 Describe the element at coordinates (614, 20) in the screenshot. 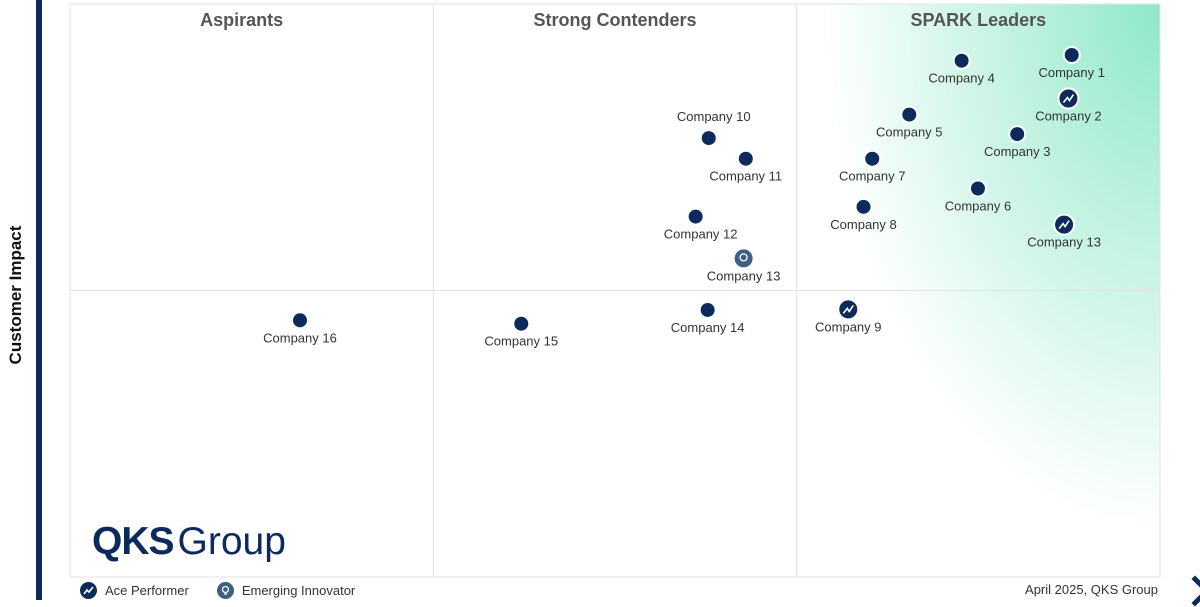

I see `quadrant-title: Strong Contenders` at that location.